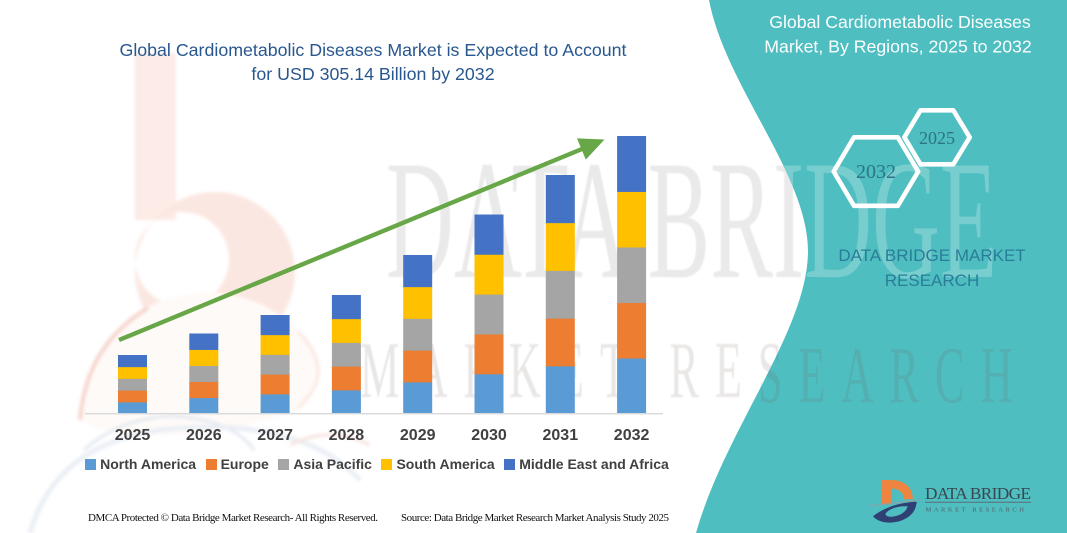 The image size is (1067, 533). What do you see at coordinates (978, 493) in the screenshot?
I see `svg-text: DATA BRIDGE` at bounding box center [978, 493].